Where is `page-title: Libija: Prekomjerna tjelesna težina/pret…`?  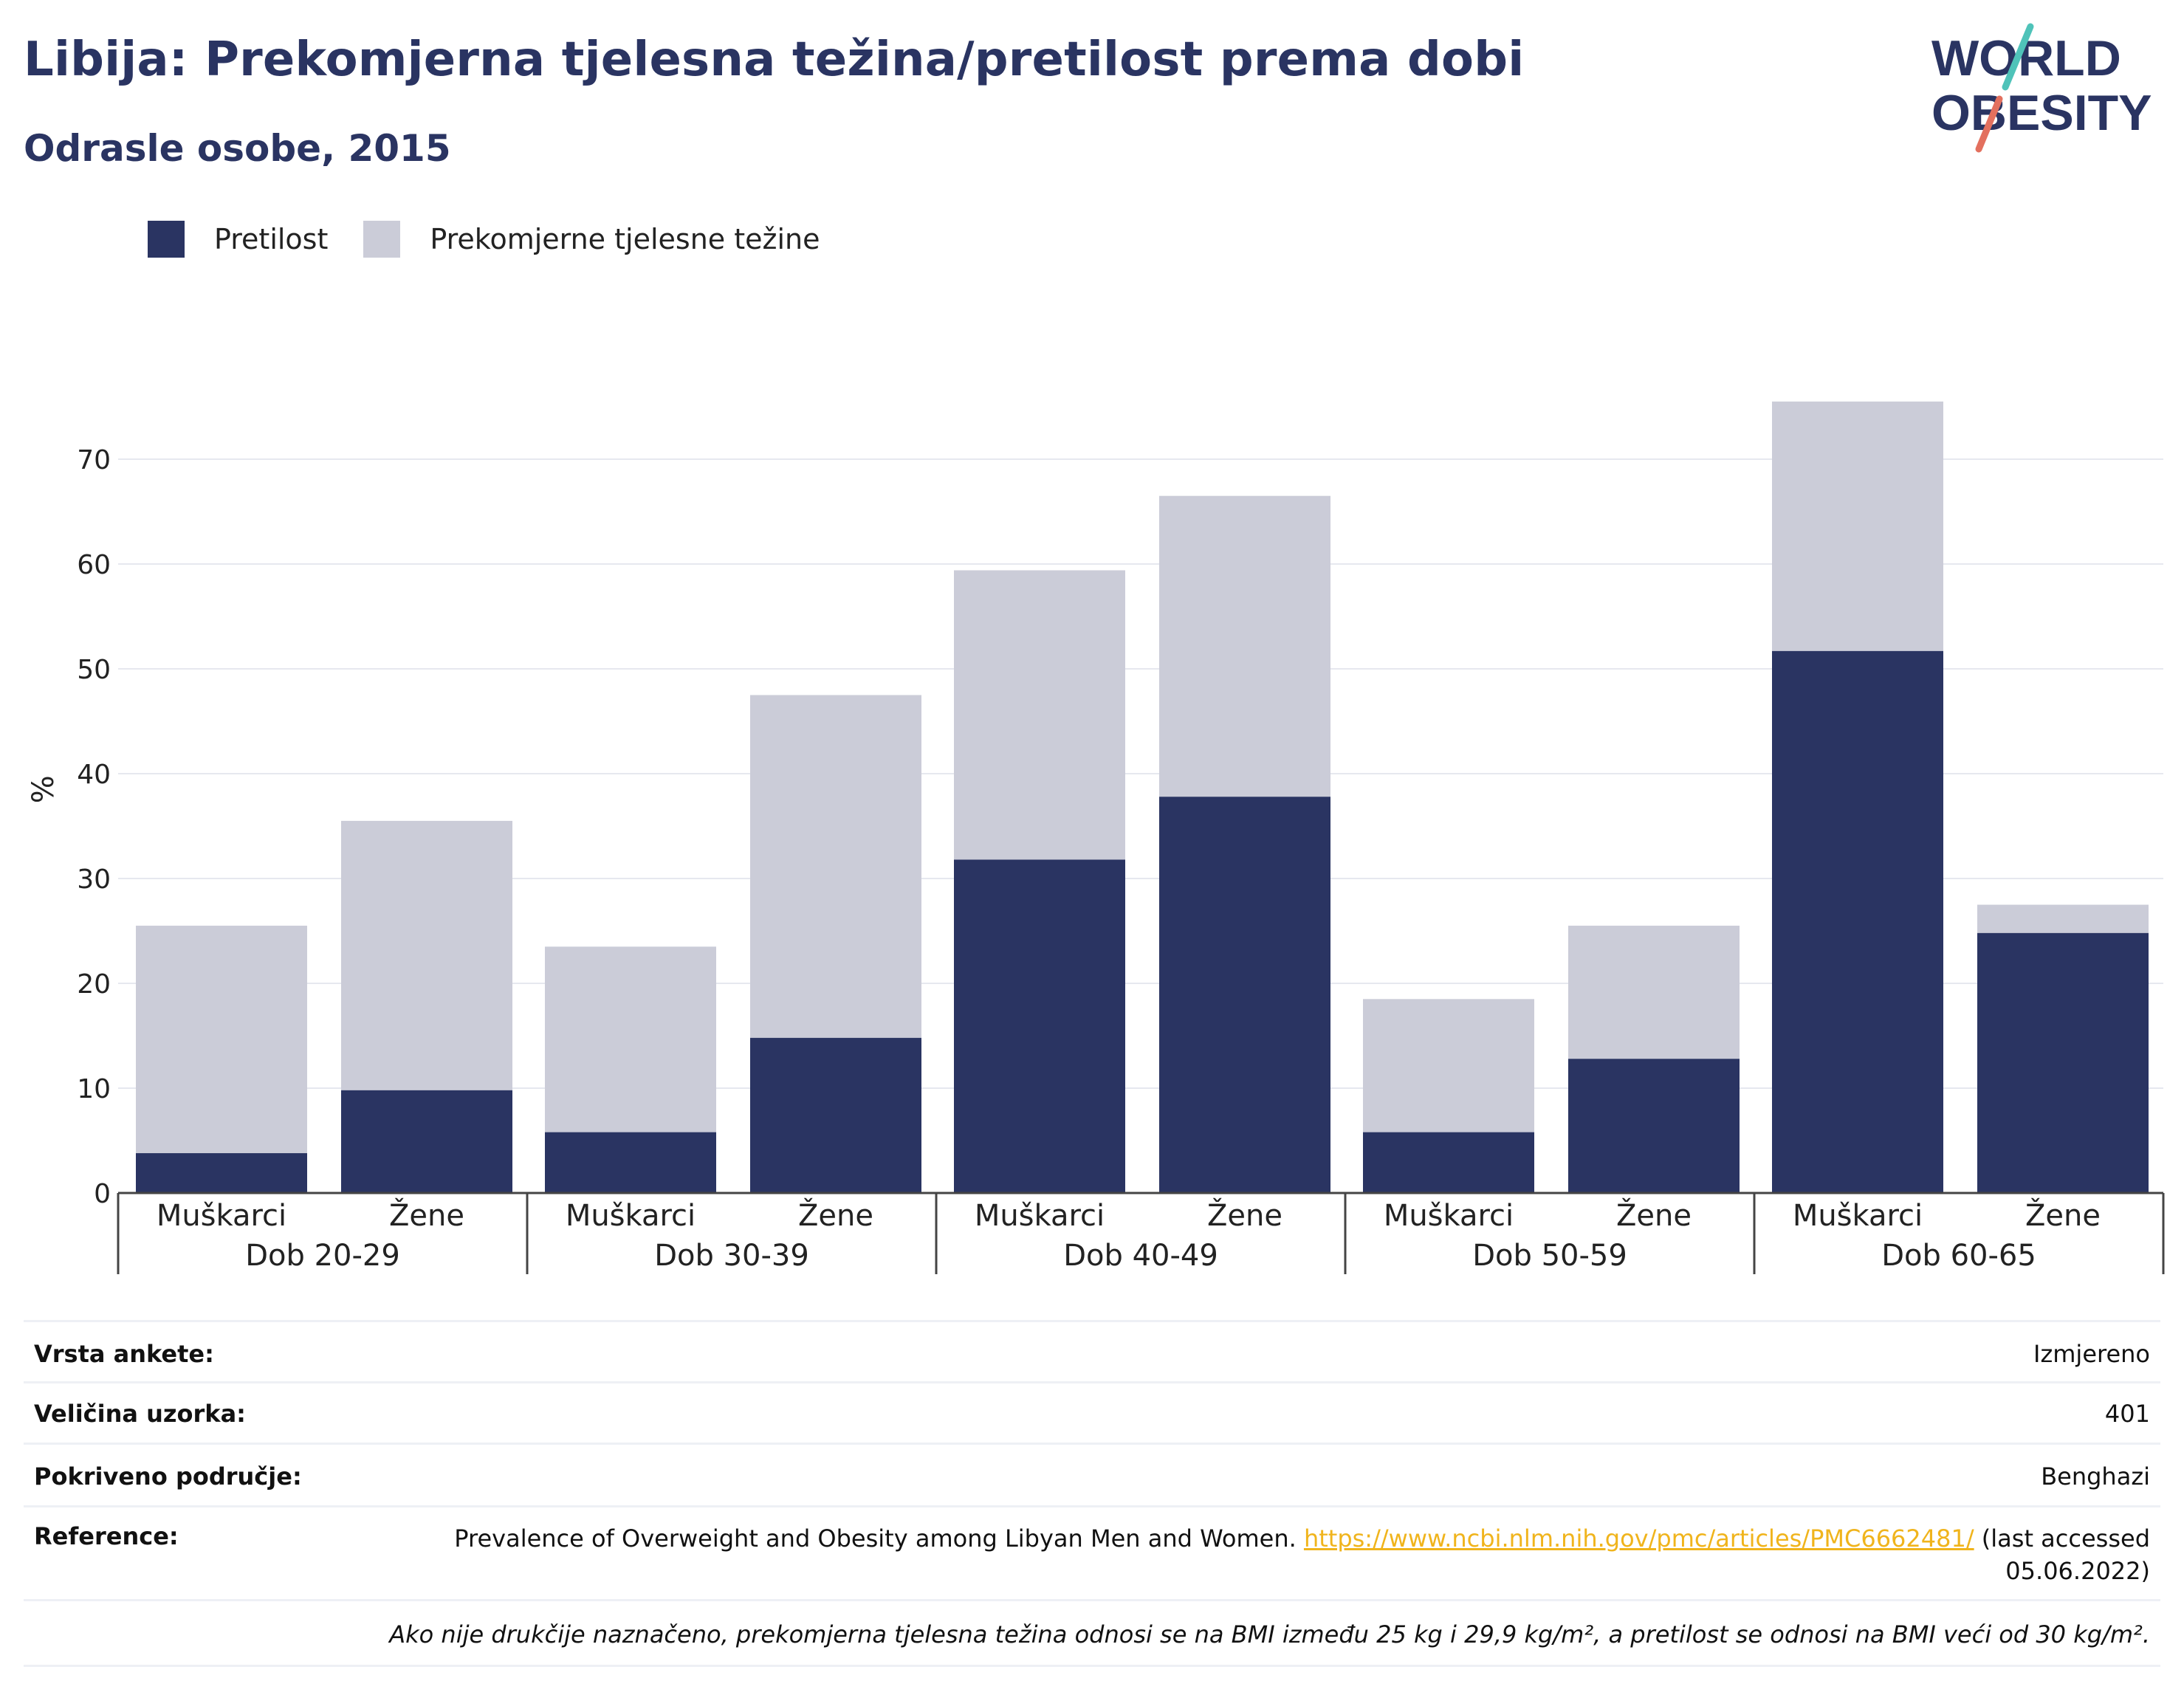
page-title: Libija: Prekomjerna tjelesna težina/pret… is located at coordinates (775, 60).